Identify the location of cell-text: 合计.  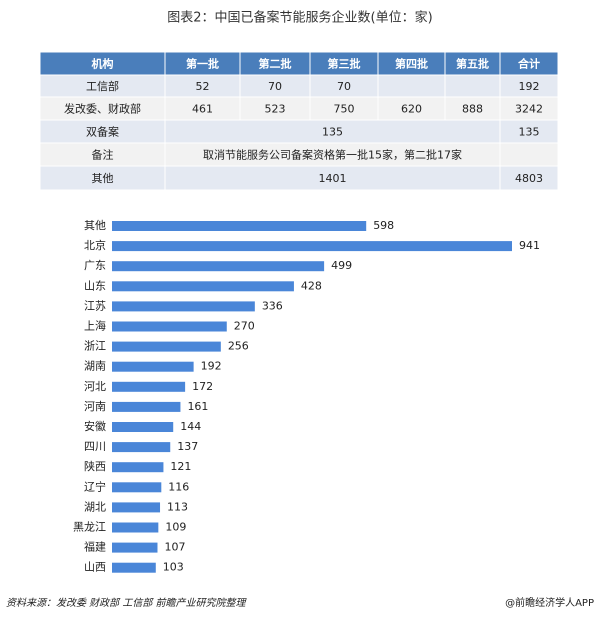
(529, 64).